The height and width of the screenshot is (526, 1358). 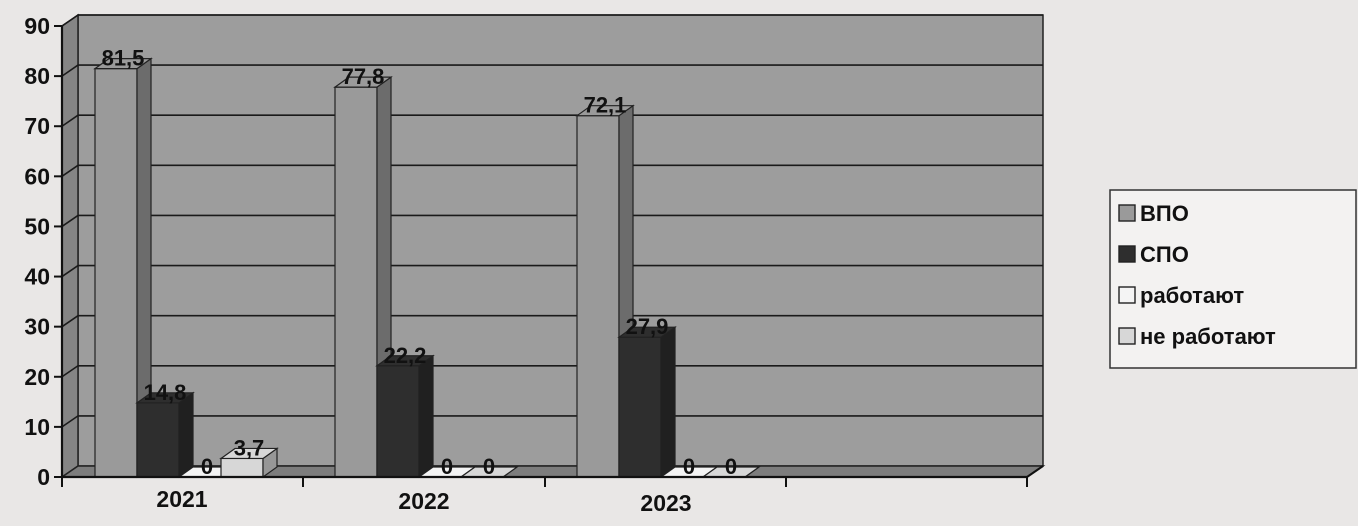 I want to click on y-tick-label: 10, so click(x=37, y=427).